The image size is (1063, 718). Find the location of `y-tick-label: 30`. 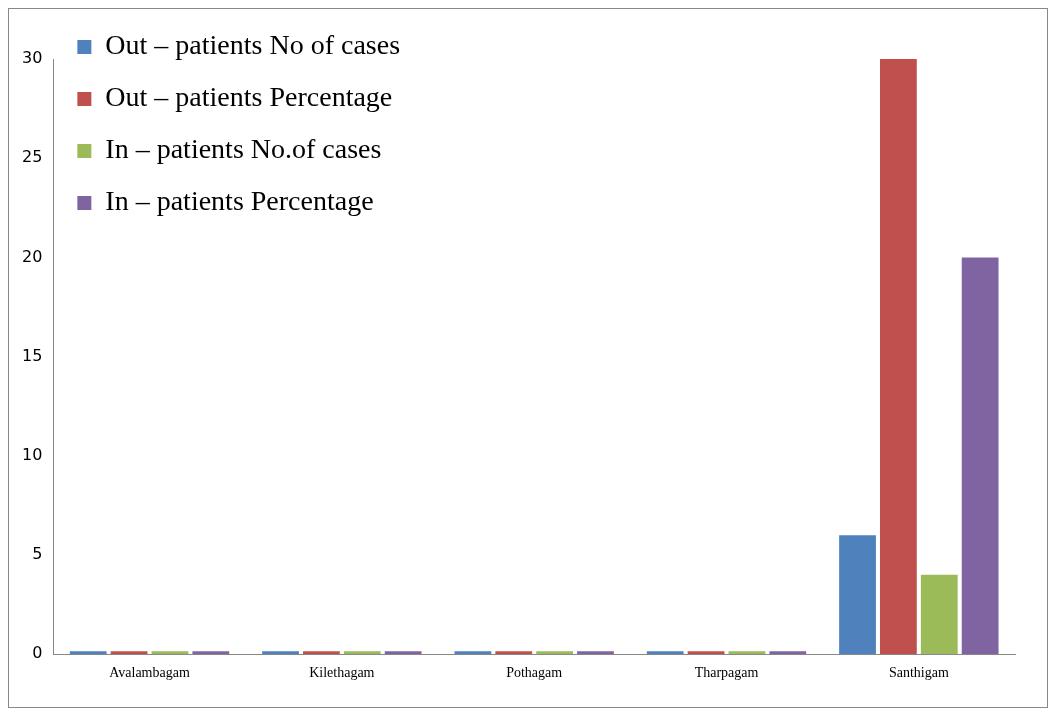

y-tick-label: 30 is located at coordinates (32, 58).